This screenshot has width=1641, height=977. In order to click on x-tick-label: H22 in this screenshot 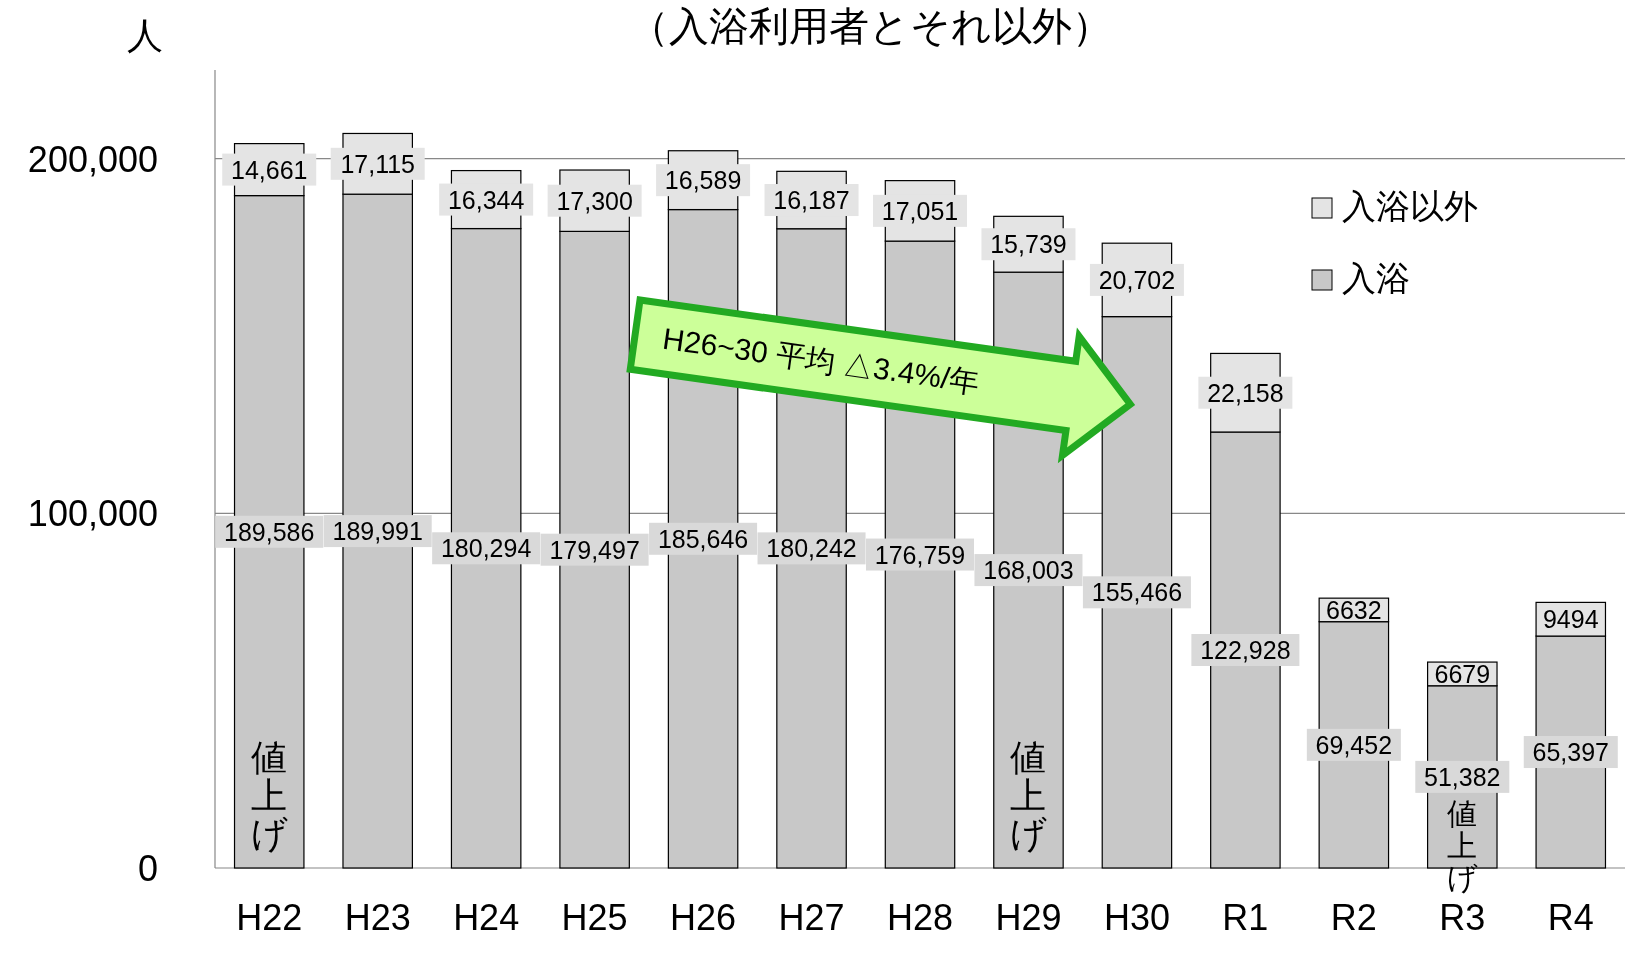, I will do `click(269, 917)`.